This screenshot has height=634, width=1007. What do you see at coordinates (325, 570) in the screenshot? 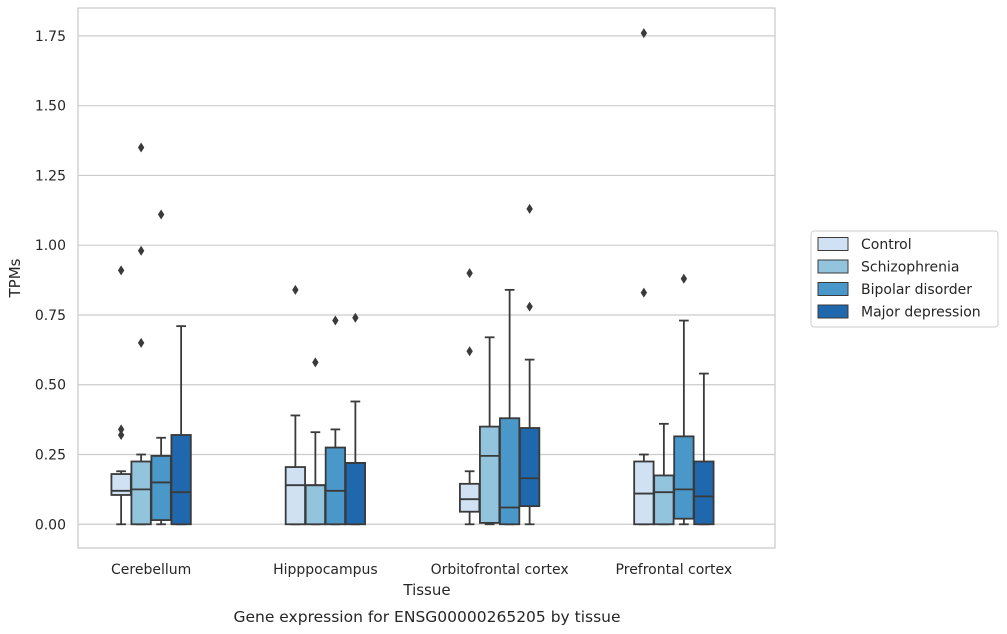
I see `x-tick-label: Hipppocampus` at bounding box center [325, 570].